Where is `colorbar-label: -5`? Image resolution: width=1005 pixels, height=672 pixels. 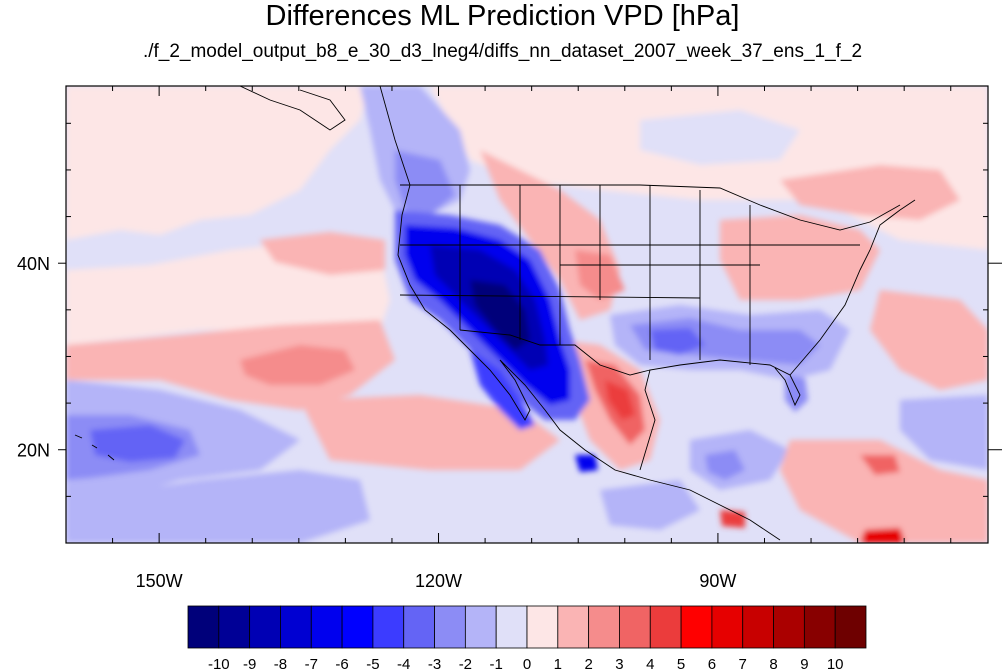 colorbar-label: -5 is located at coordinates (372, 664).